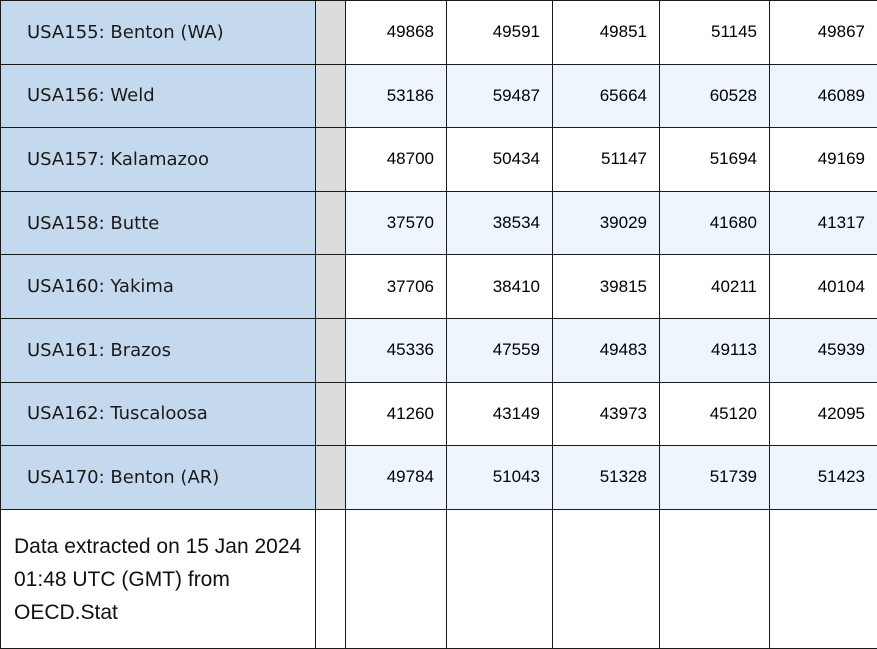  I want to click on value-cell: 51147, so click(606, 159).